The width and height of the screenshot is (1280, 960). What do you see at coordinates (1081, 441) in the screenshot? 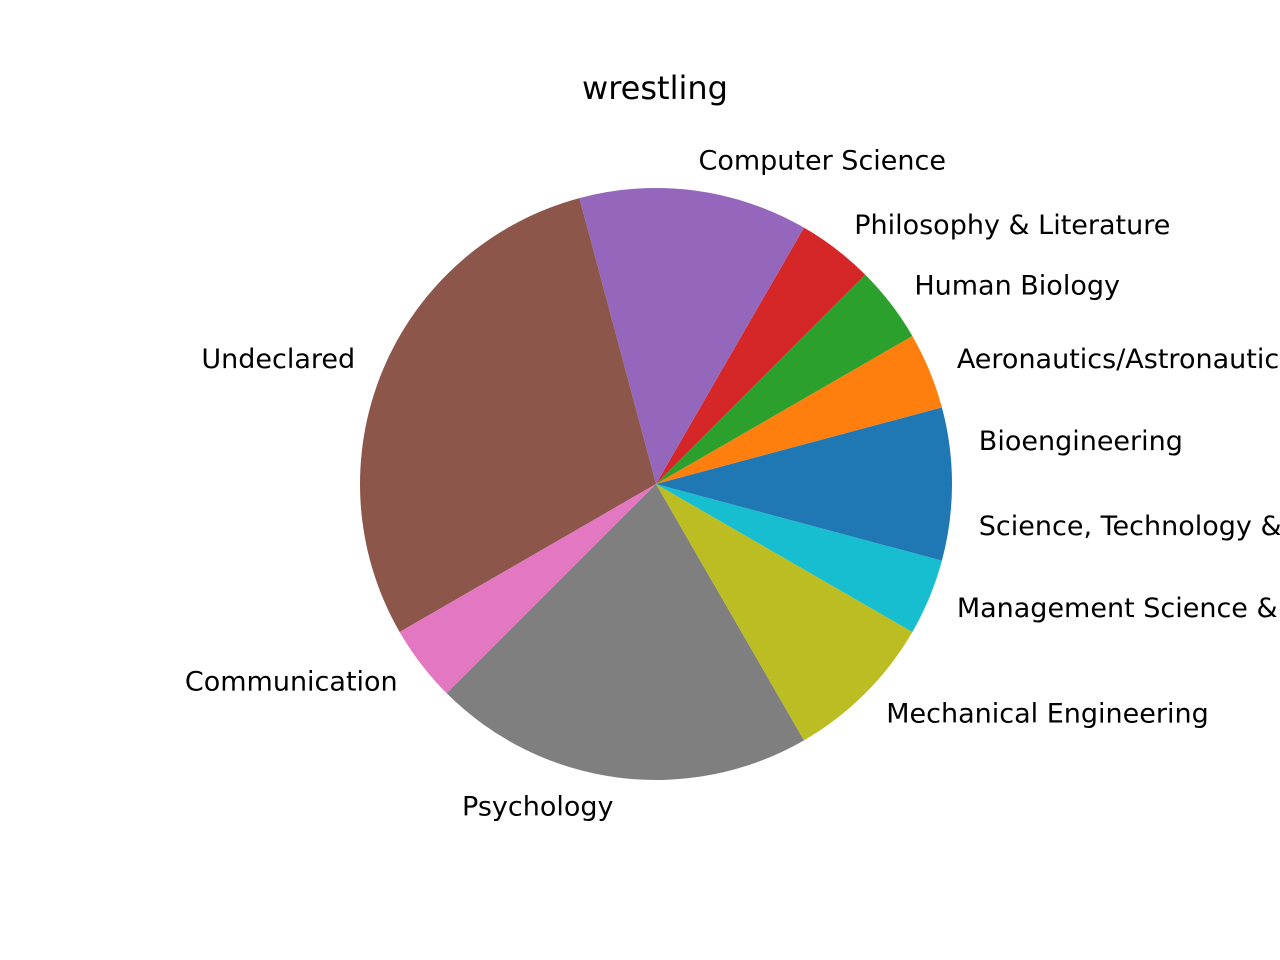
I see `slice-label: Bioengineering` at bounding box center [1081, 441].